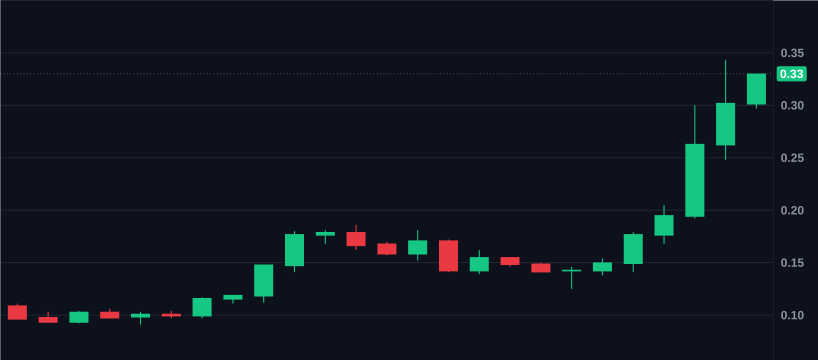 The width and height of the screenshot is (818, 360). Describe the element at coordinates (792, 105) in the screenshot. I see `y-tick-label: 0.30` at that location.